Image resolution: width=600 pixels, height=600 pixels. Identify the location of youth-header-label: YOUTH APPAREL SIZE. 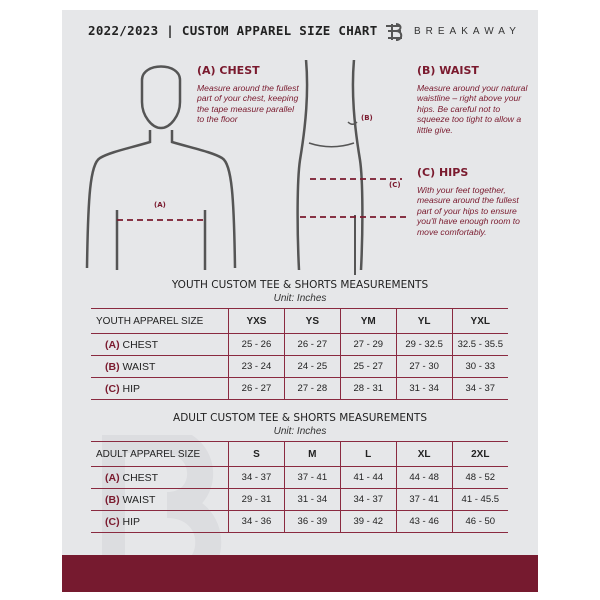
(160, 321).